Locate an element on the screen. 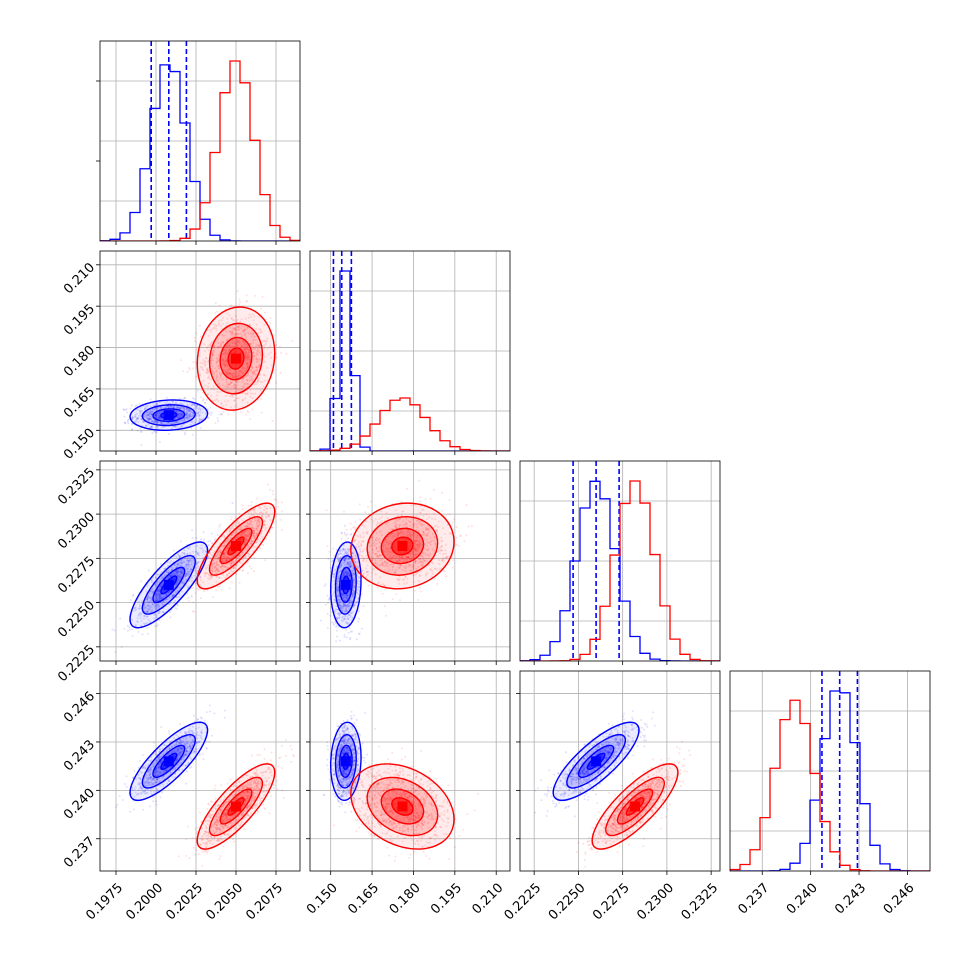 The height and width of the screenshot is (970, 970). panel-1-0: 0.150 0.165 0.180 0.195 0.210 is located at coordinates (181, 356).